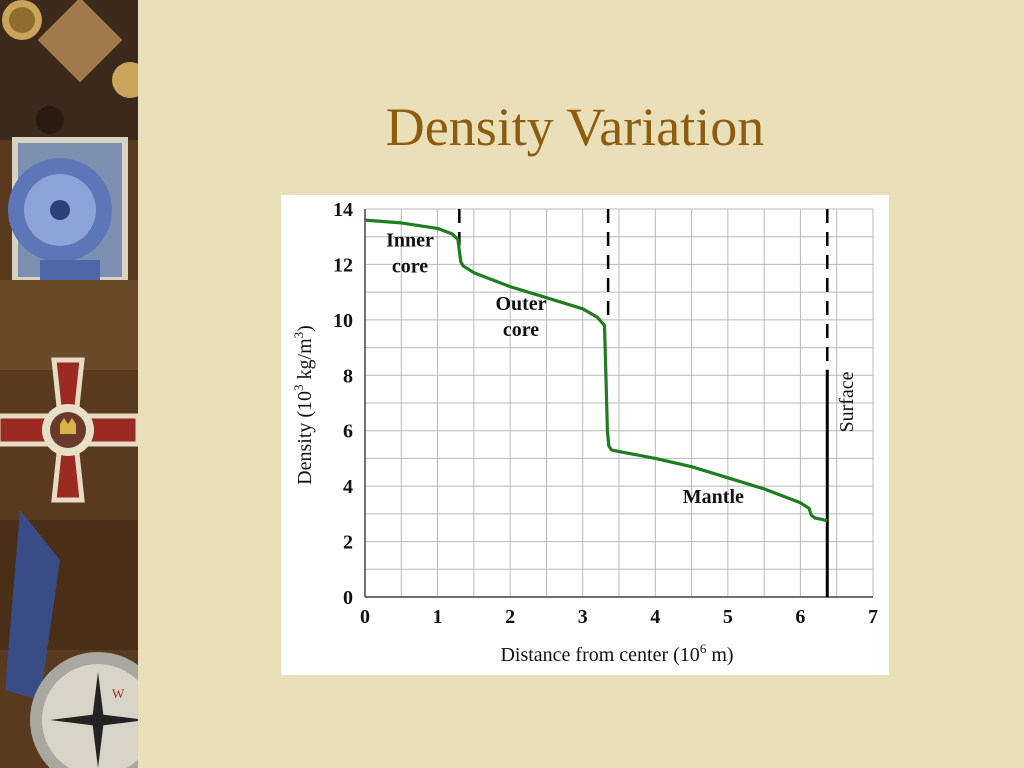  I want to click on y-tick-label: 14, so click(343, 210).